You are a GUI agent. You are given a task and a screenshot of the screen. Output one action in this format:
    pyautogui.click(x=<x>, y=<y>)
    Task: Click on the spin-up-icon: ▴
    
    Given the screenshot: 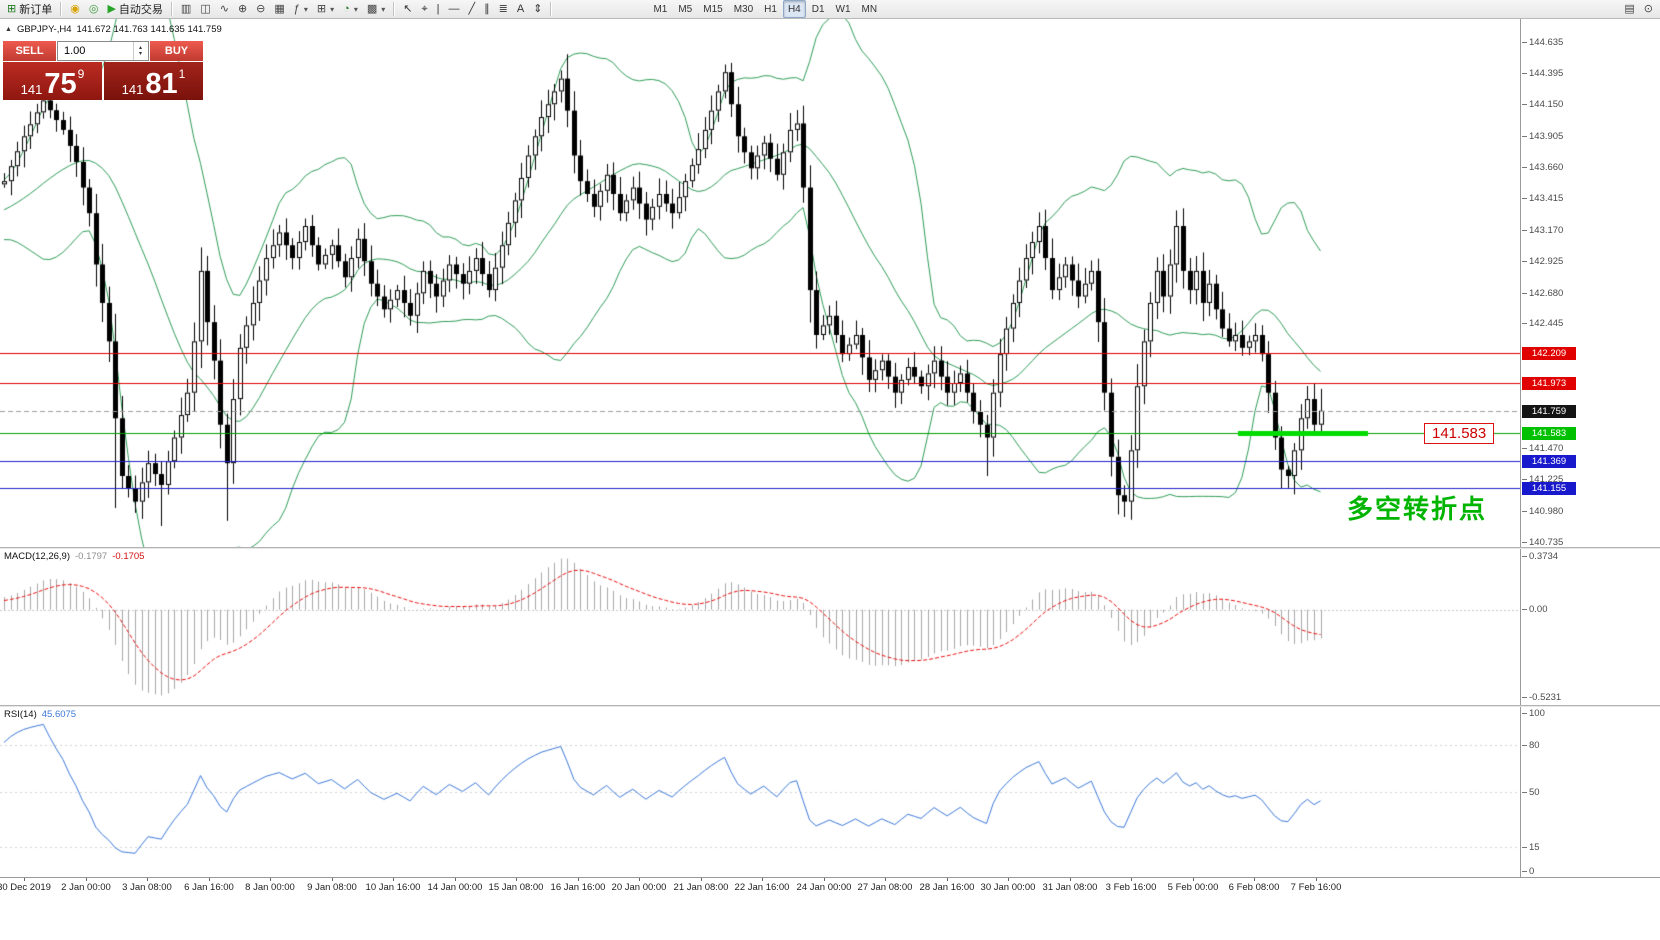 What is the action you would take?
    pyautogui.click(x=140, y=48)
    